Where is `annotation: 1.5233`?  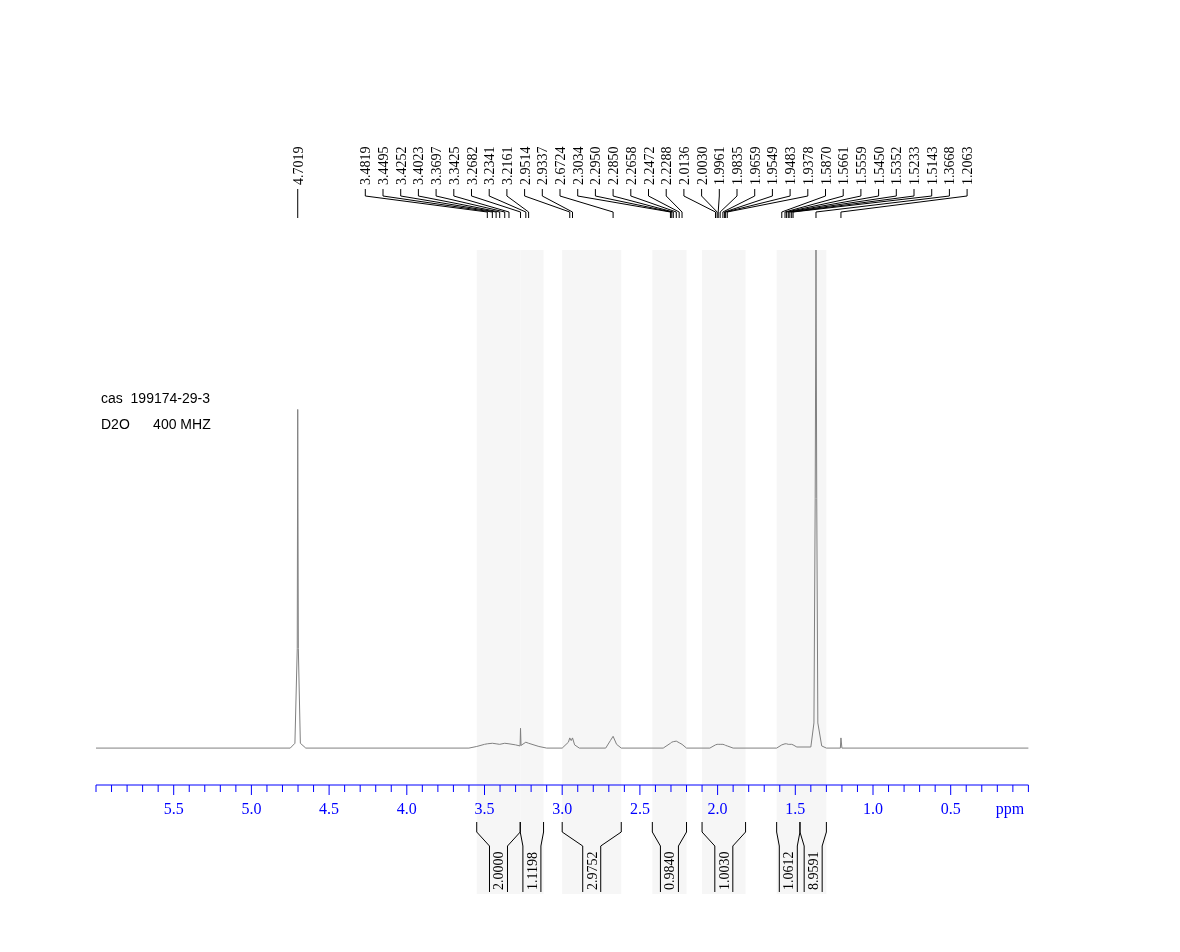 annotation: 1.5233 is located at coordinates (915, 165).